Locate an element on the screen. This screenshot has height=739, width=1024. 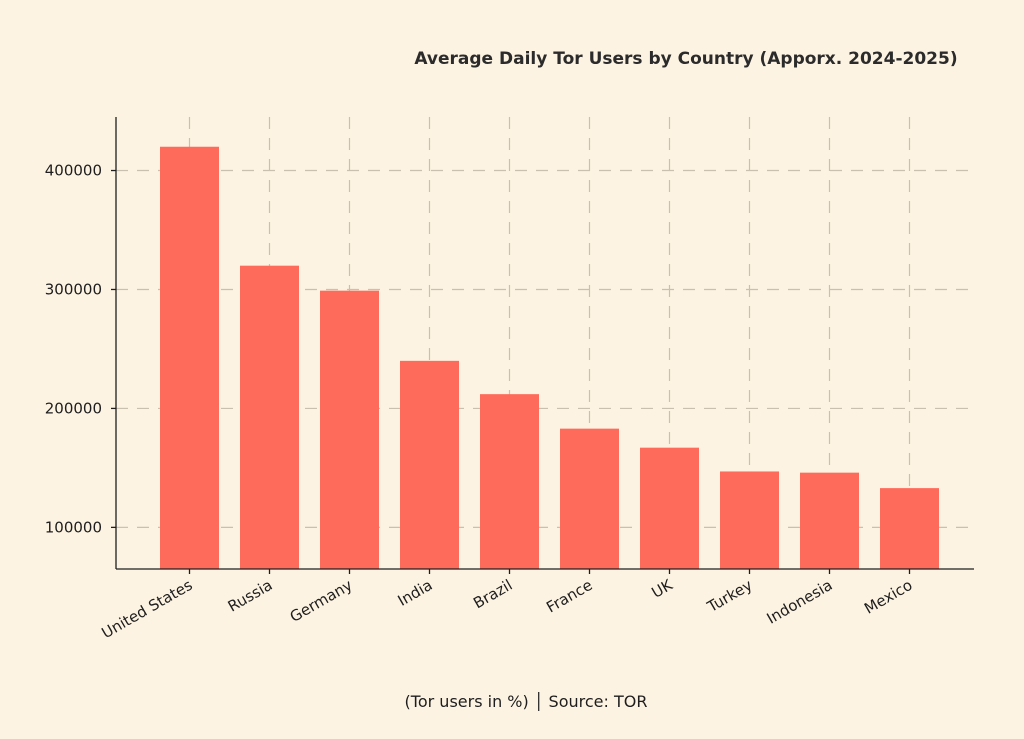
x-tick-label-united-states: United States is located at coordinates (147, 609).